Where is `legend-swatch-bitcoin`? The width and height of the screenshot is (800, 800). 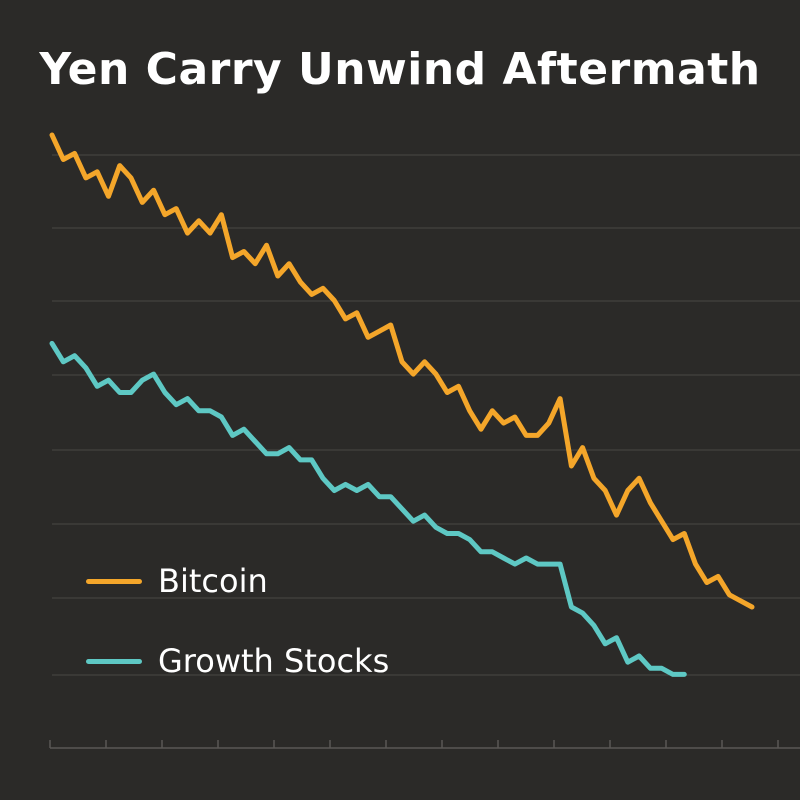 legend-swatch-bitcoin is located at coordinates (114, 581).